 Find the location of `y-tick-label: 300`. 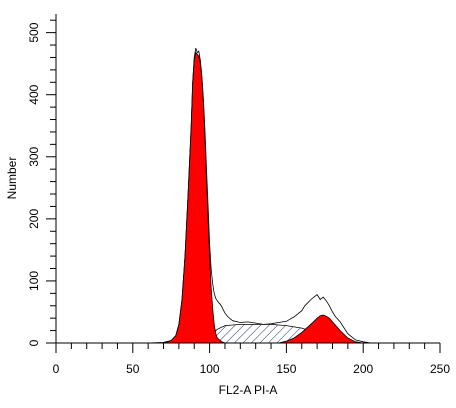

y-tick-label: 300 is located at coordinates (34, 156).